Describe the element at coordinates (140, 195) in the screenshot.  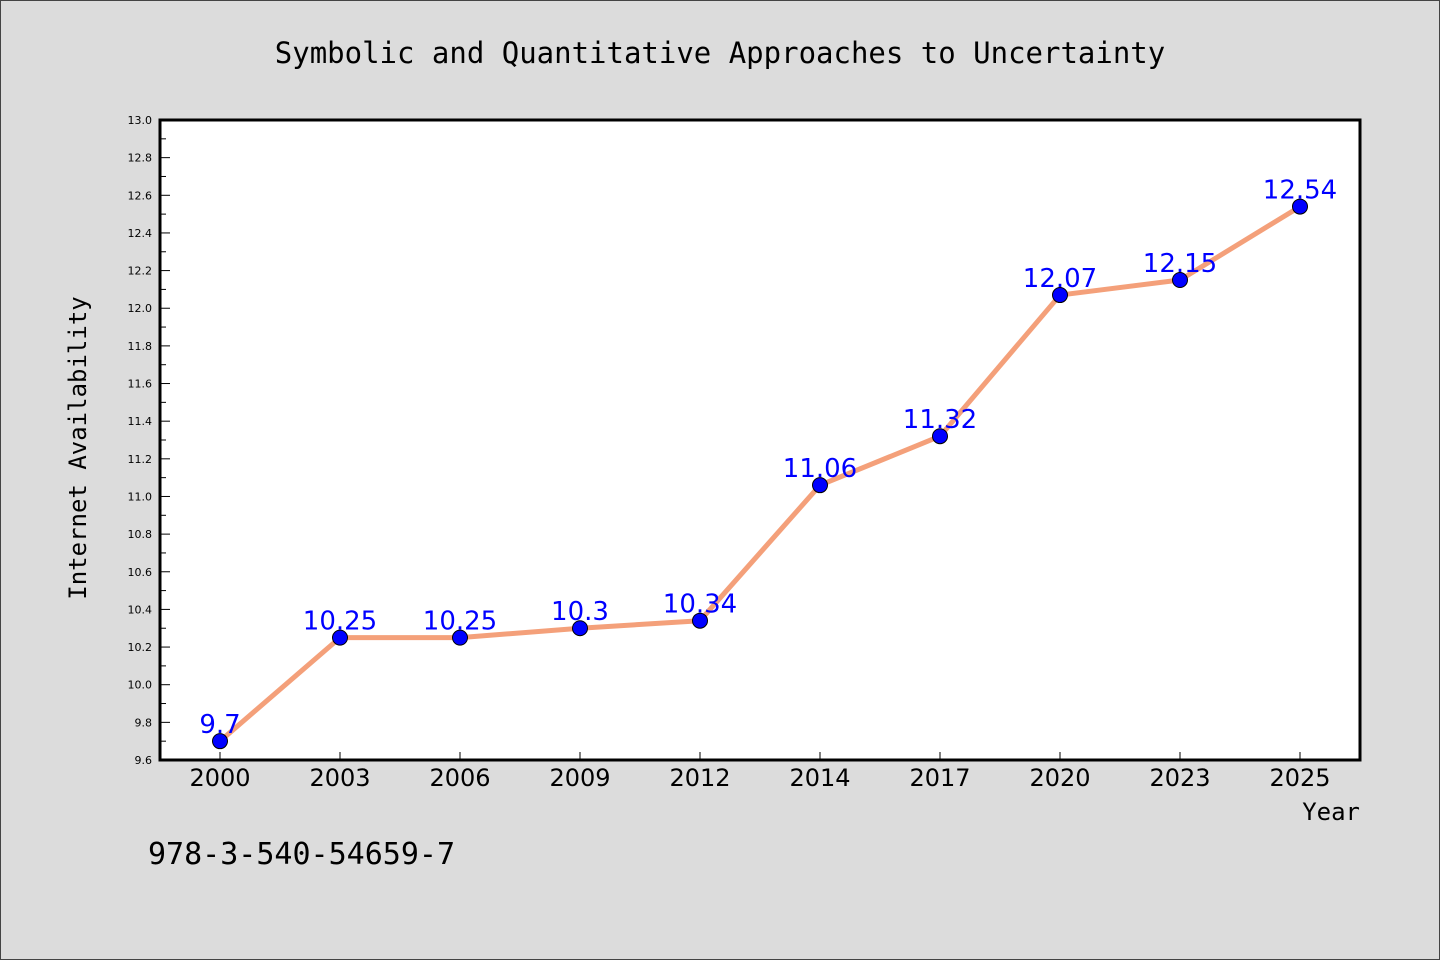
I see `y-tick-label: 12.6` at that location.